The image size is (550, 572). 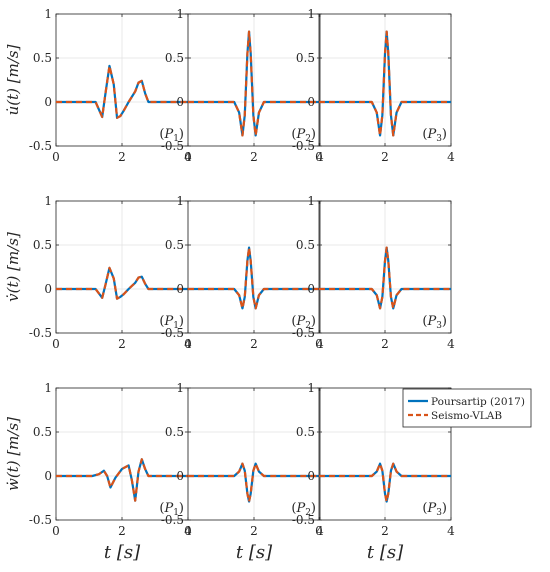 I want to click on x-axis-label-col-2: t [s], so click(x=254, y=552).